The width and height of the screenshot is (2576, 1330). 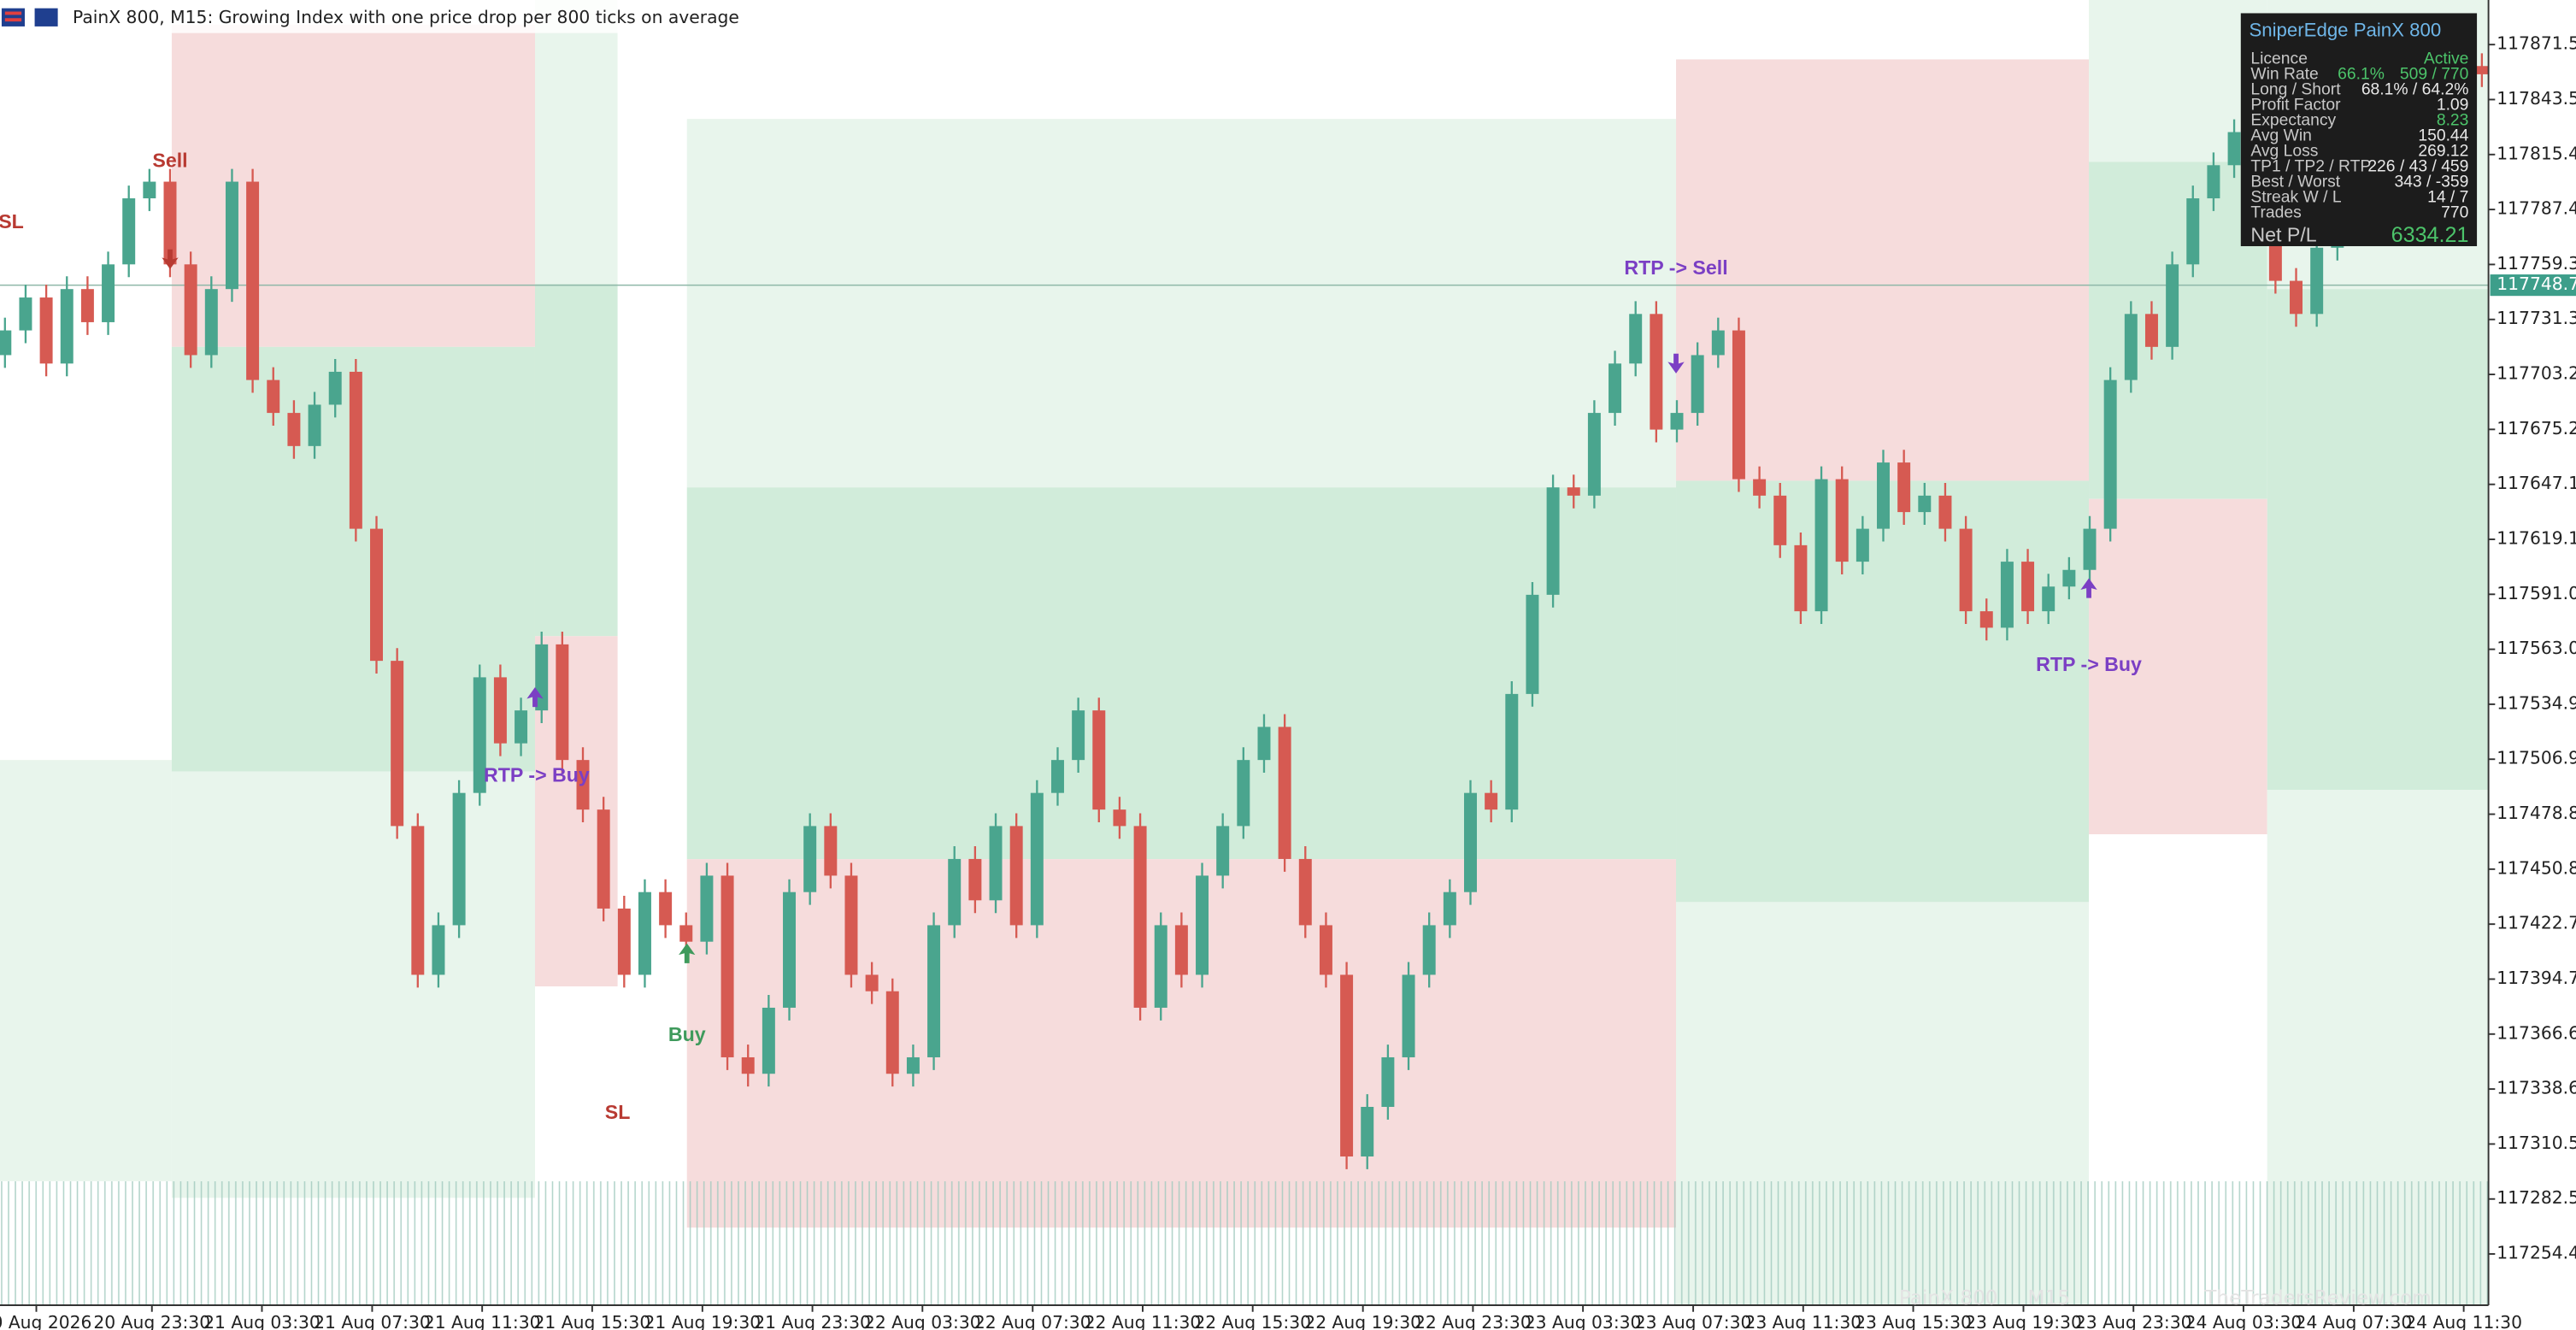 I want to click on panel-value: 343 / -359, so click(x=2431, y=182).